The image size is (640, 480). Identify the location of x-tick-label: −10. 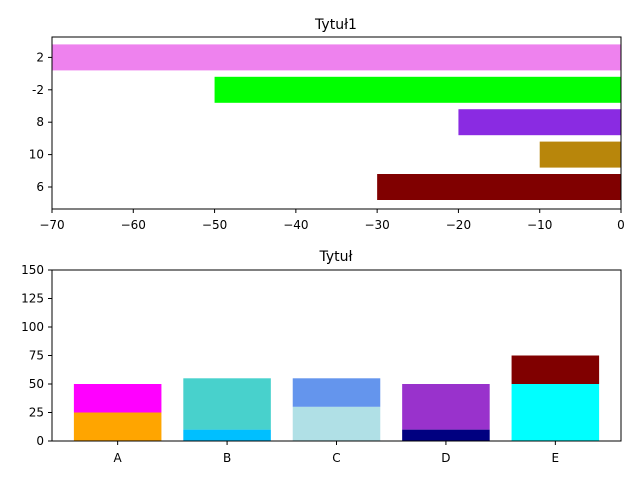
(539, 225).